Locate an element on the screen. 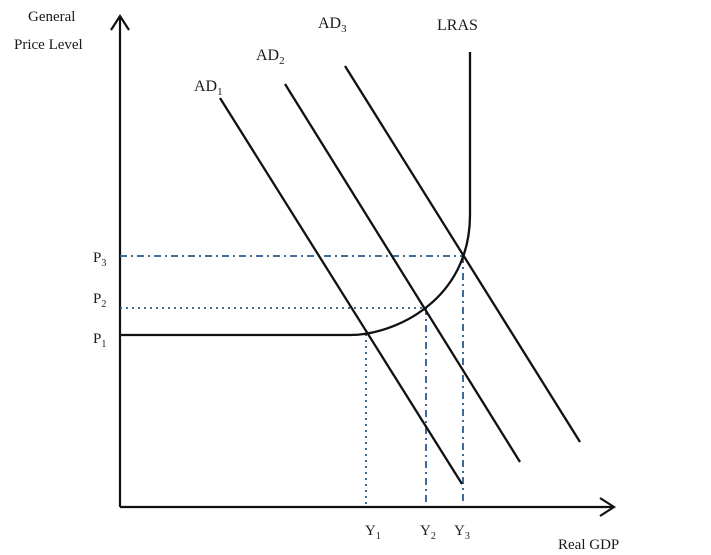  ad3-label: AD3 is located at coordinates (332, 25).